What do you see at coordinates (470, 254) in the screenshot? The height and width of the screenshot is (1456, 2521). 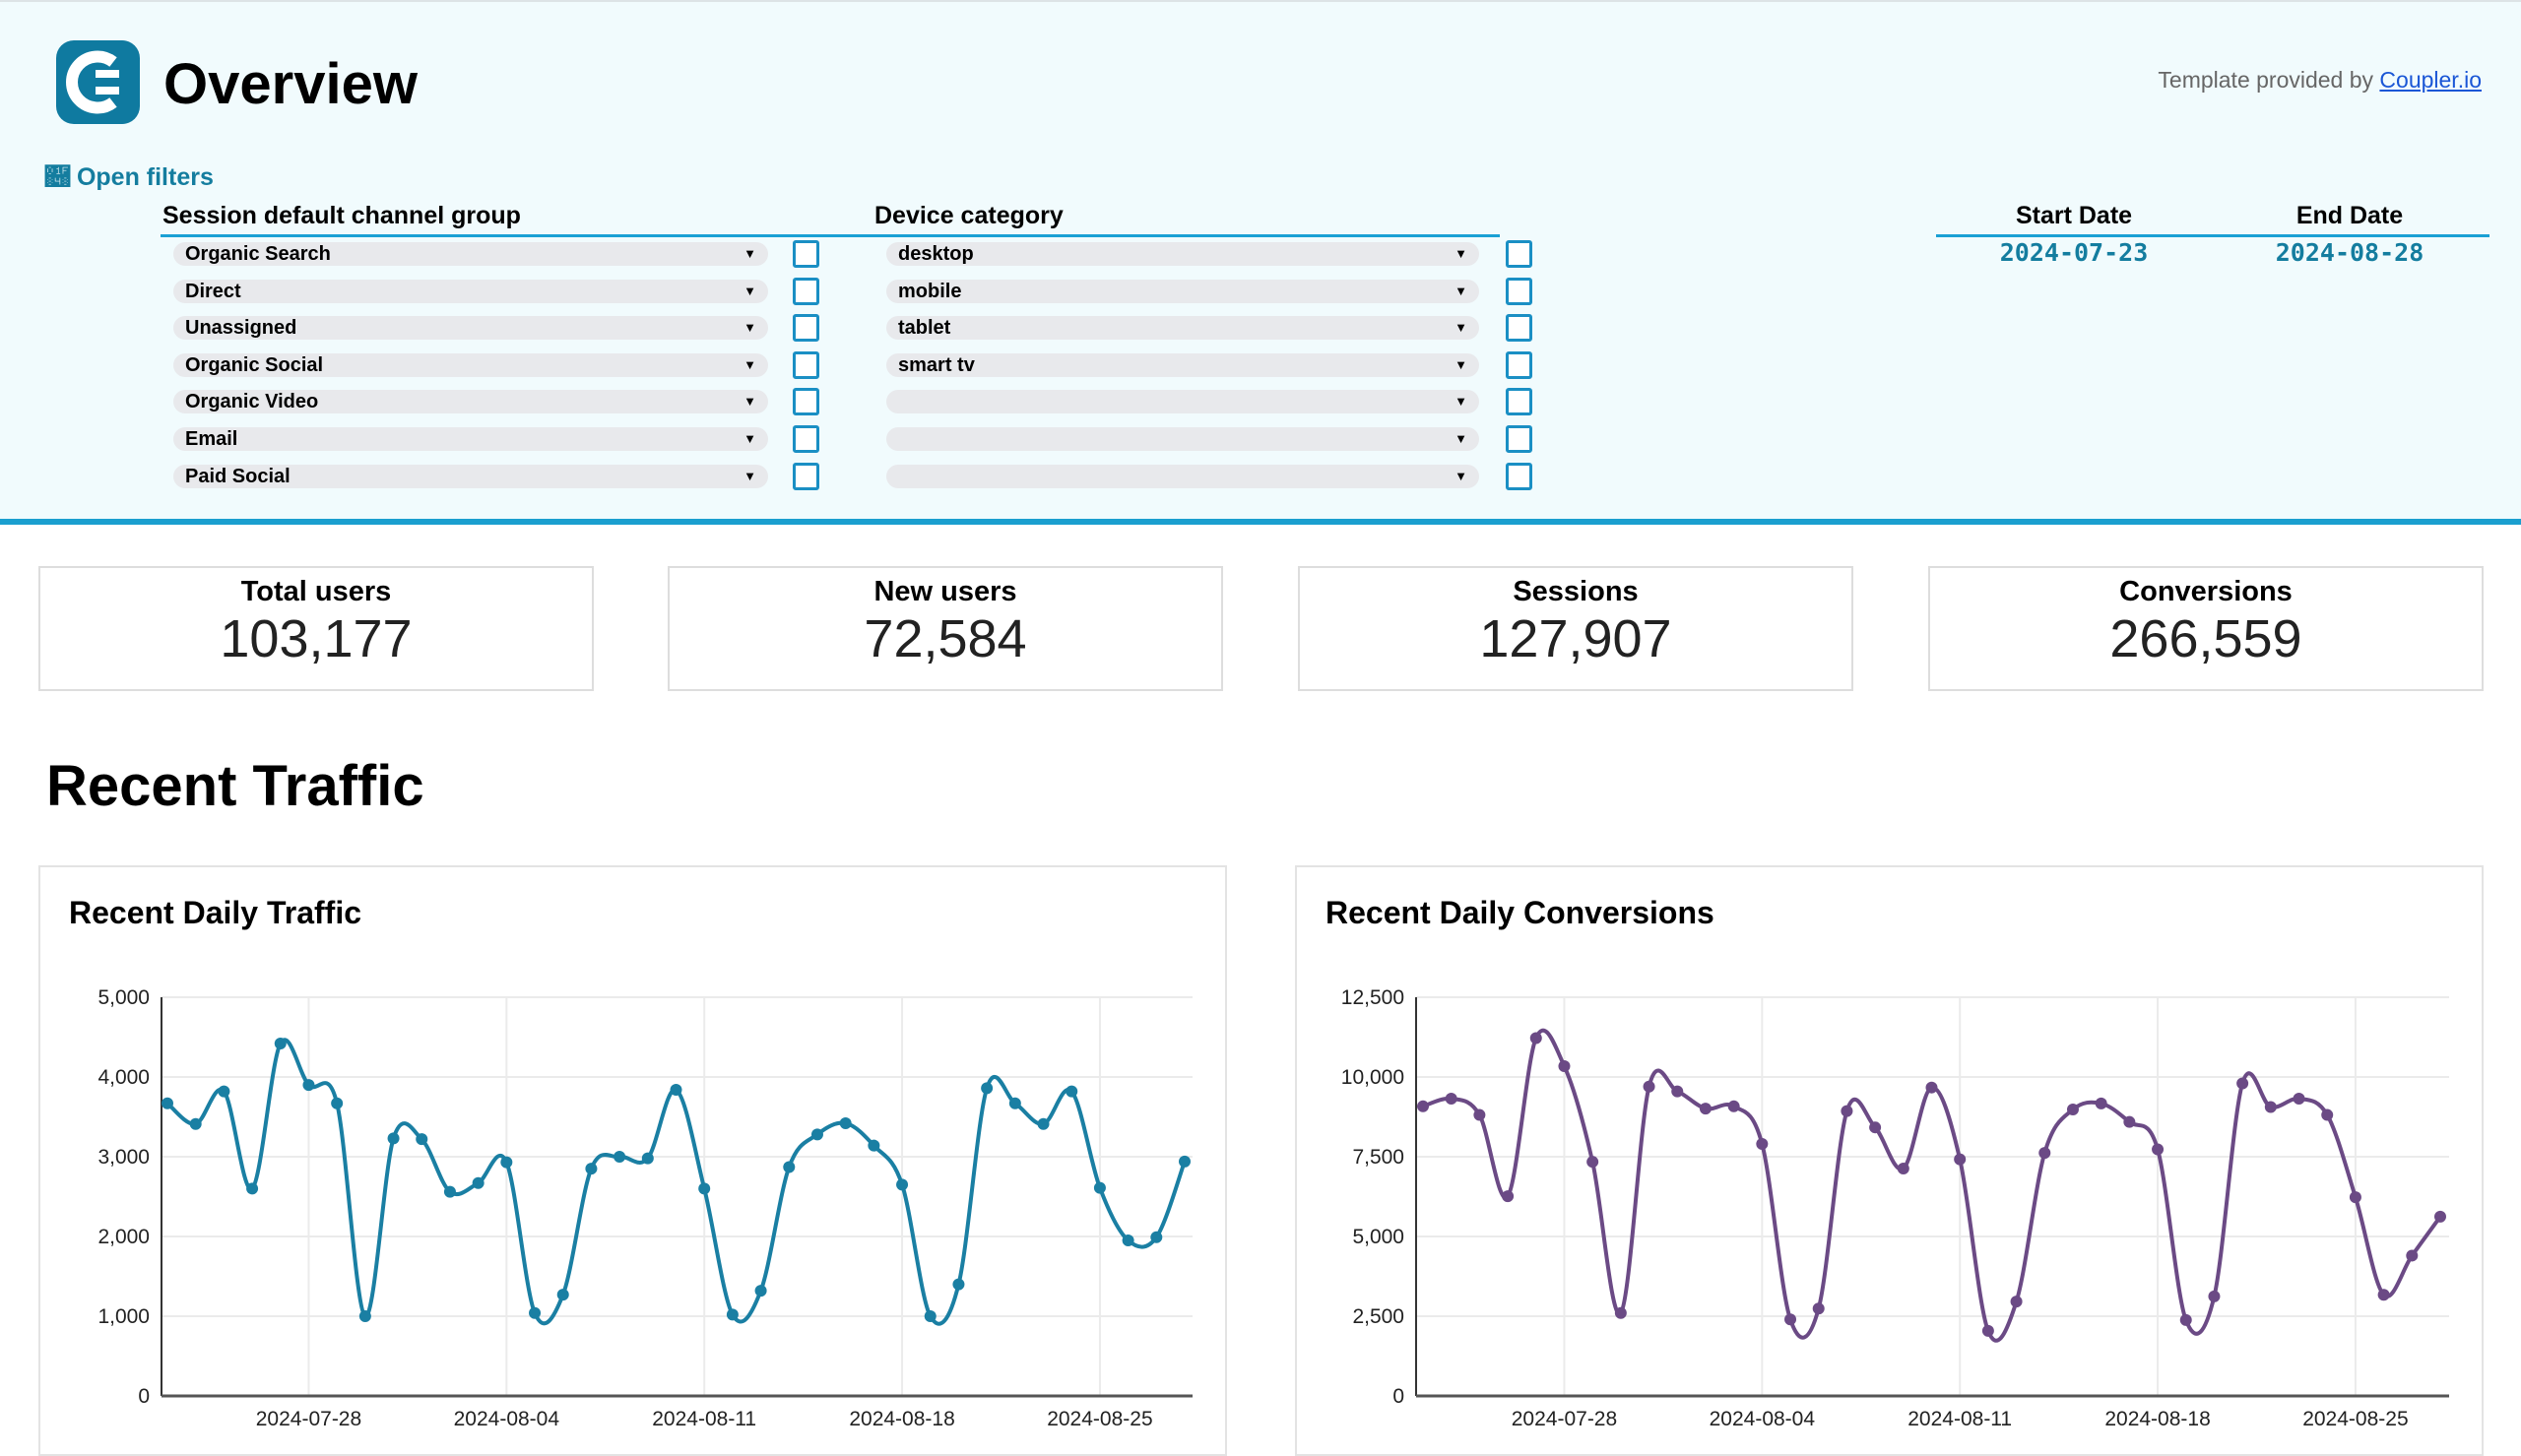 I see `channel-group-dropdown: Organic Search ▼` at bounding box center [470, 254].